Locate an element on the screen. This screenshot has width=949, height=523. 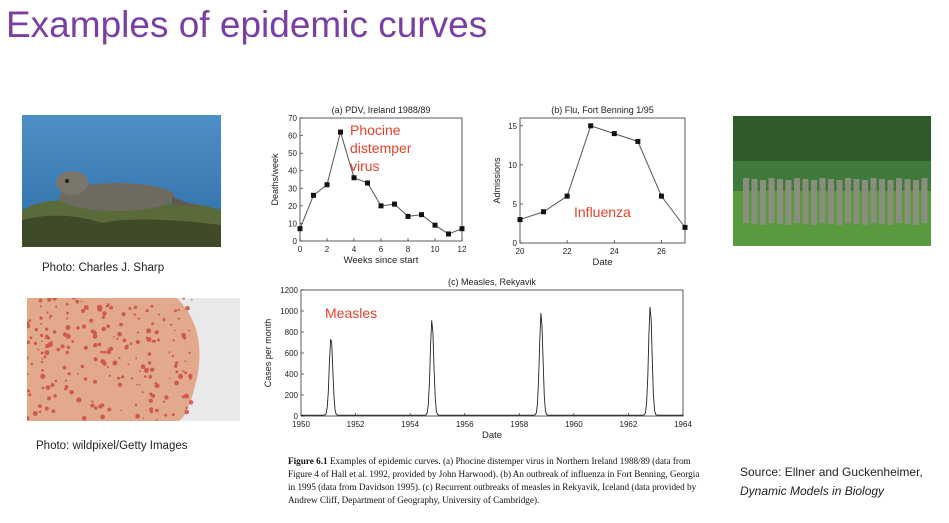
x-axis-label: Weeks since start is located at coordinates (381, 260).